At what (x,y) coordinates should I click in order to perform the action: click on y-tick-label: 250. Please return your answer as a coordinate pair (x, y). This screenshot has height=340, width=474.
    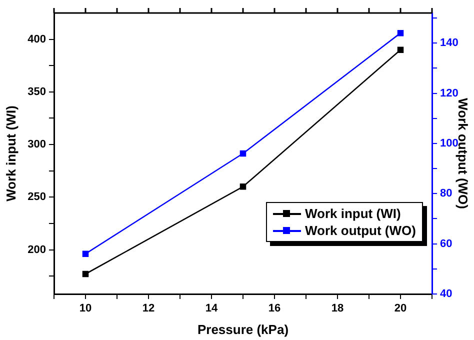
    Looking at the image, I should click on (37, 197).